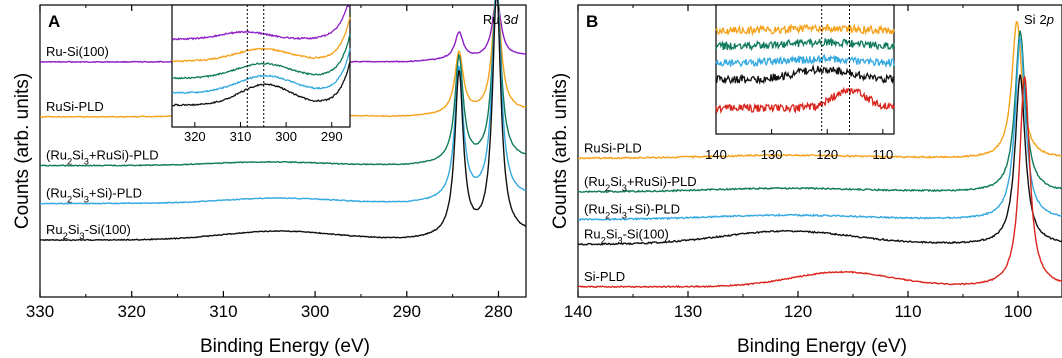  I want to click on inset-x-tick-label: 290, so click(332, 136).